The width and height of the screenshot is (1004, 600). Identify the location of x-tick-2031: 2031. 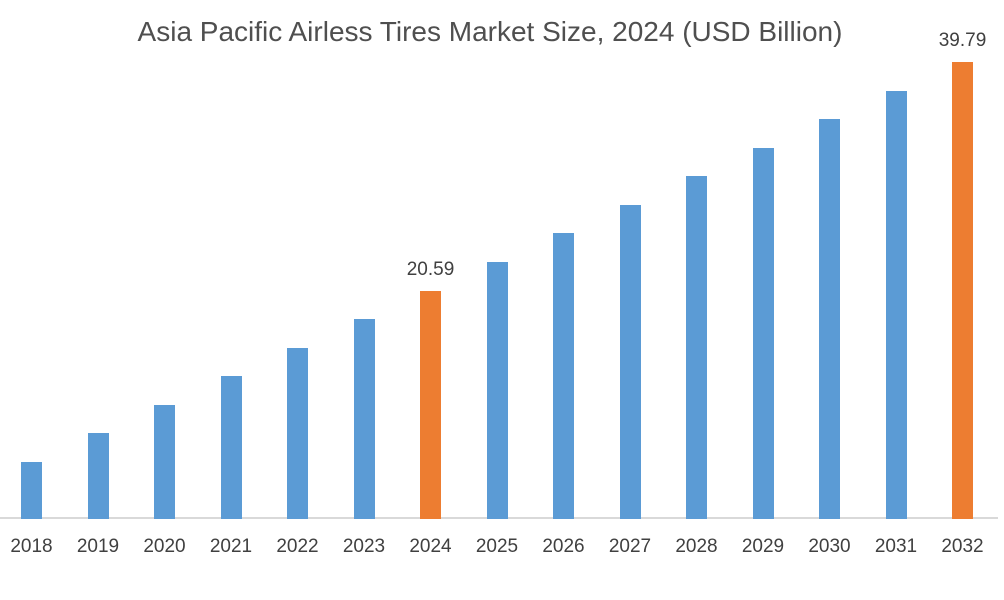
(896, 546).